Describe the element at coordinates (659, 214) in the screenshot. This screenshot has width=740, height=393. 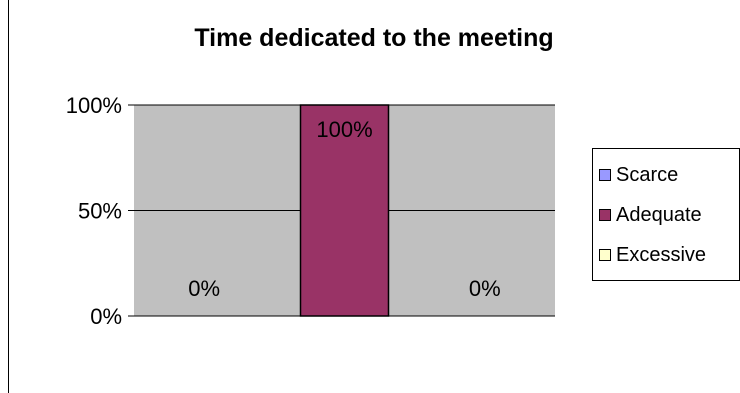
I see `legend-label: Adequate` at that location.